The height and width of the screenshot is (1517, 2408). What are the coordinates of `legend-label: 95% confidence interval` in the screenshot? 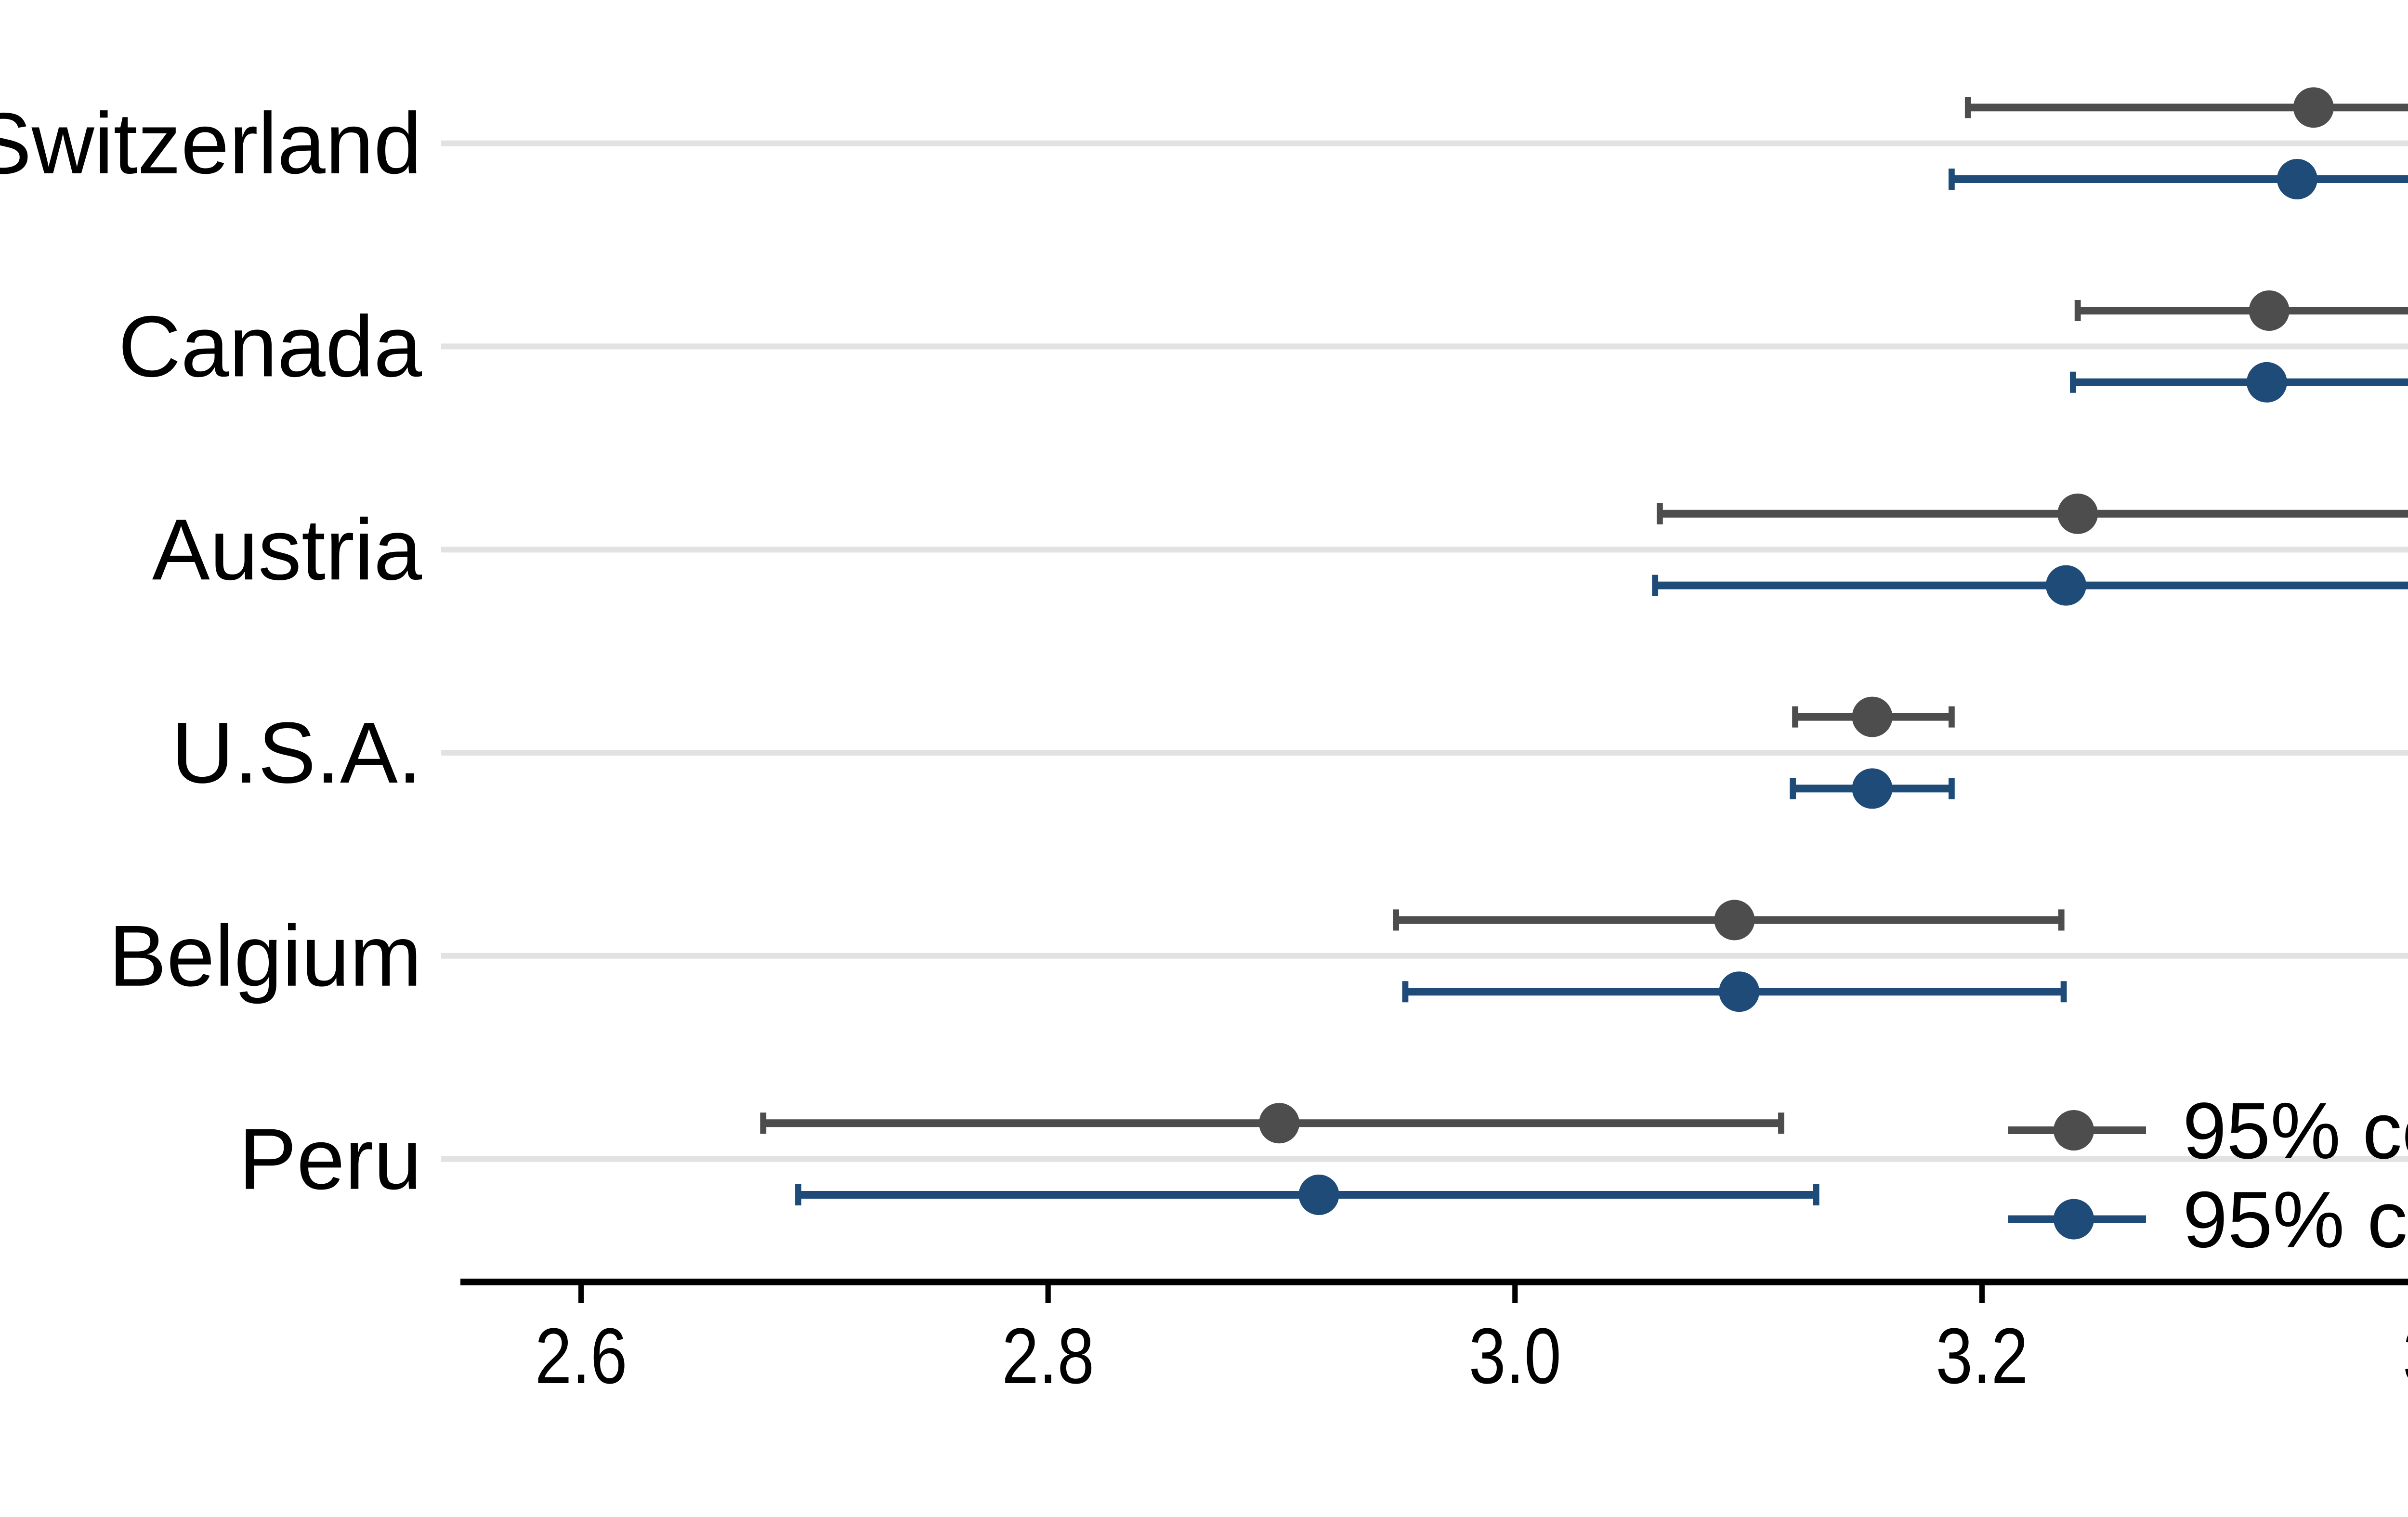 It's located at (2295, 1131).